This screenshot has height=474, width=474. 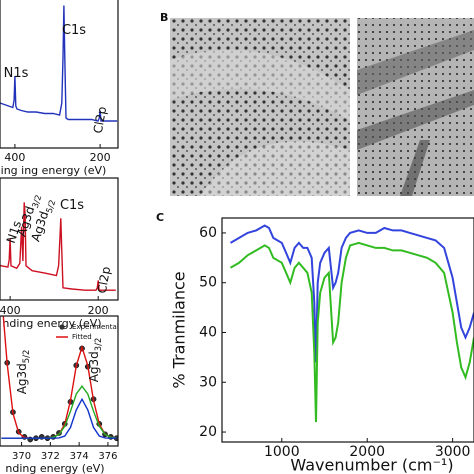 I want to click on annotation: Ag3d5/2, so click(x=23, y=372).